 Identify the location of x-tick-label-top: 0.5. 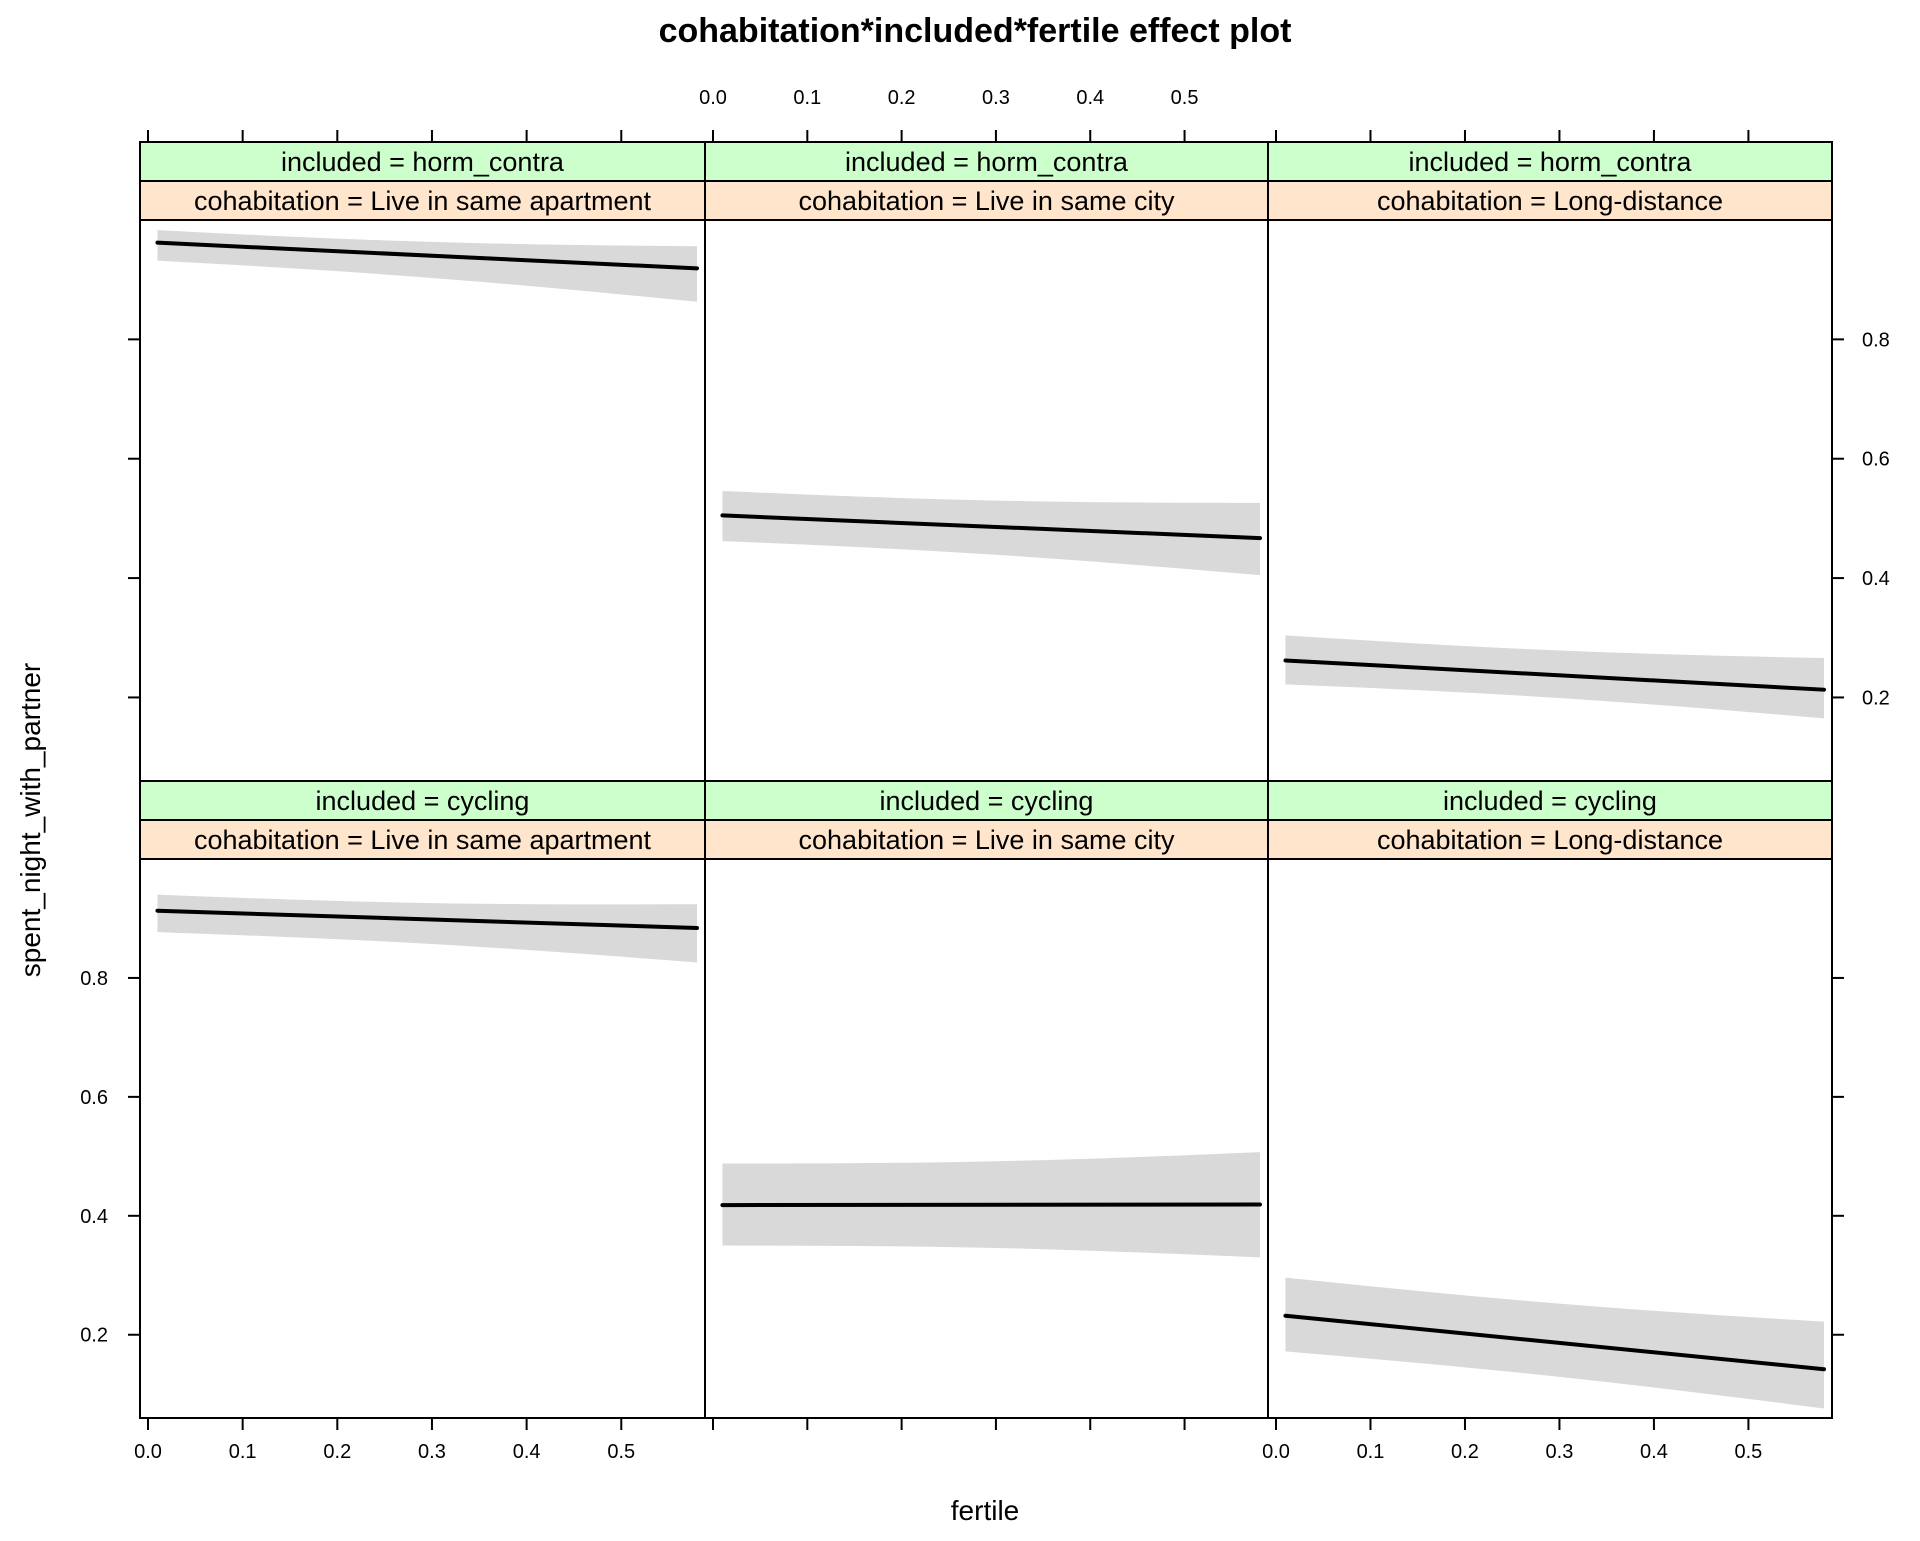
(1185, 98).